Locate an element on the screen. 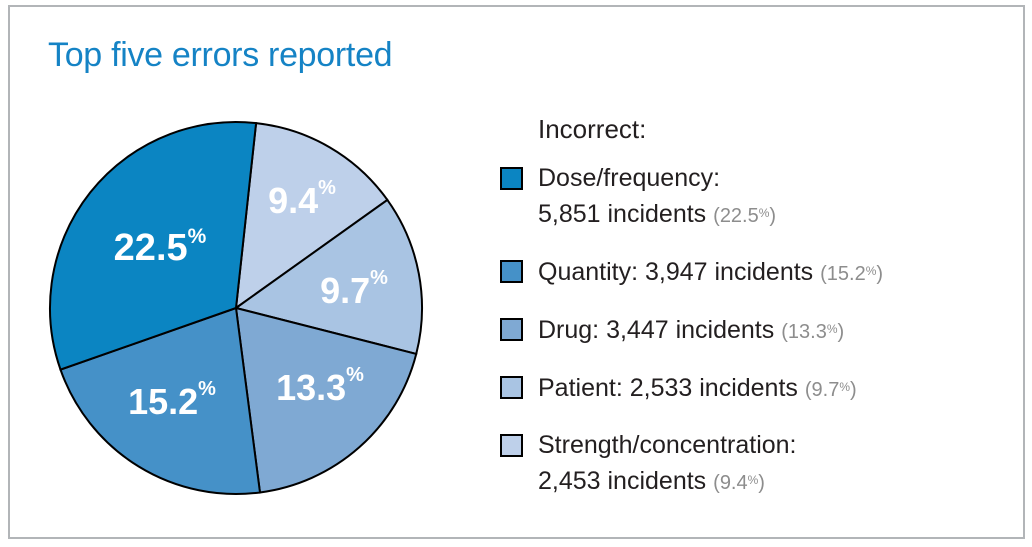  pie-slice-drug is located at coordinates (326, 400).